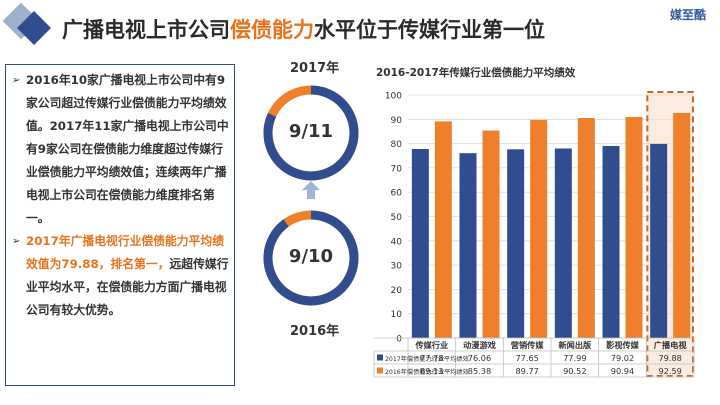 The height and width of the screenshot is (405, 720). What do you see at coordinates (399, 340) in the screenshot?
I see `y-tick-label: 0` at bounding box center [399, 340].